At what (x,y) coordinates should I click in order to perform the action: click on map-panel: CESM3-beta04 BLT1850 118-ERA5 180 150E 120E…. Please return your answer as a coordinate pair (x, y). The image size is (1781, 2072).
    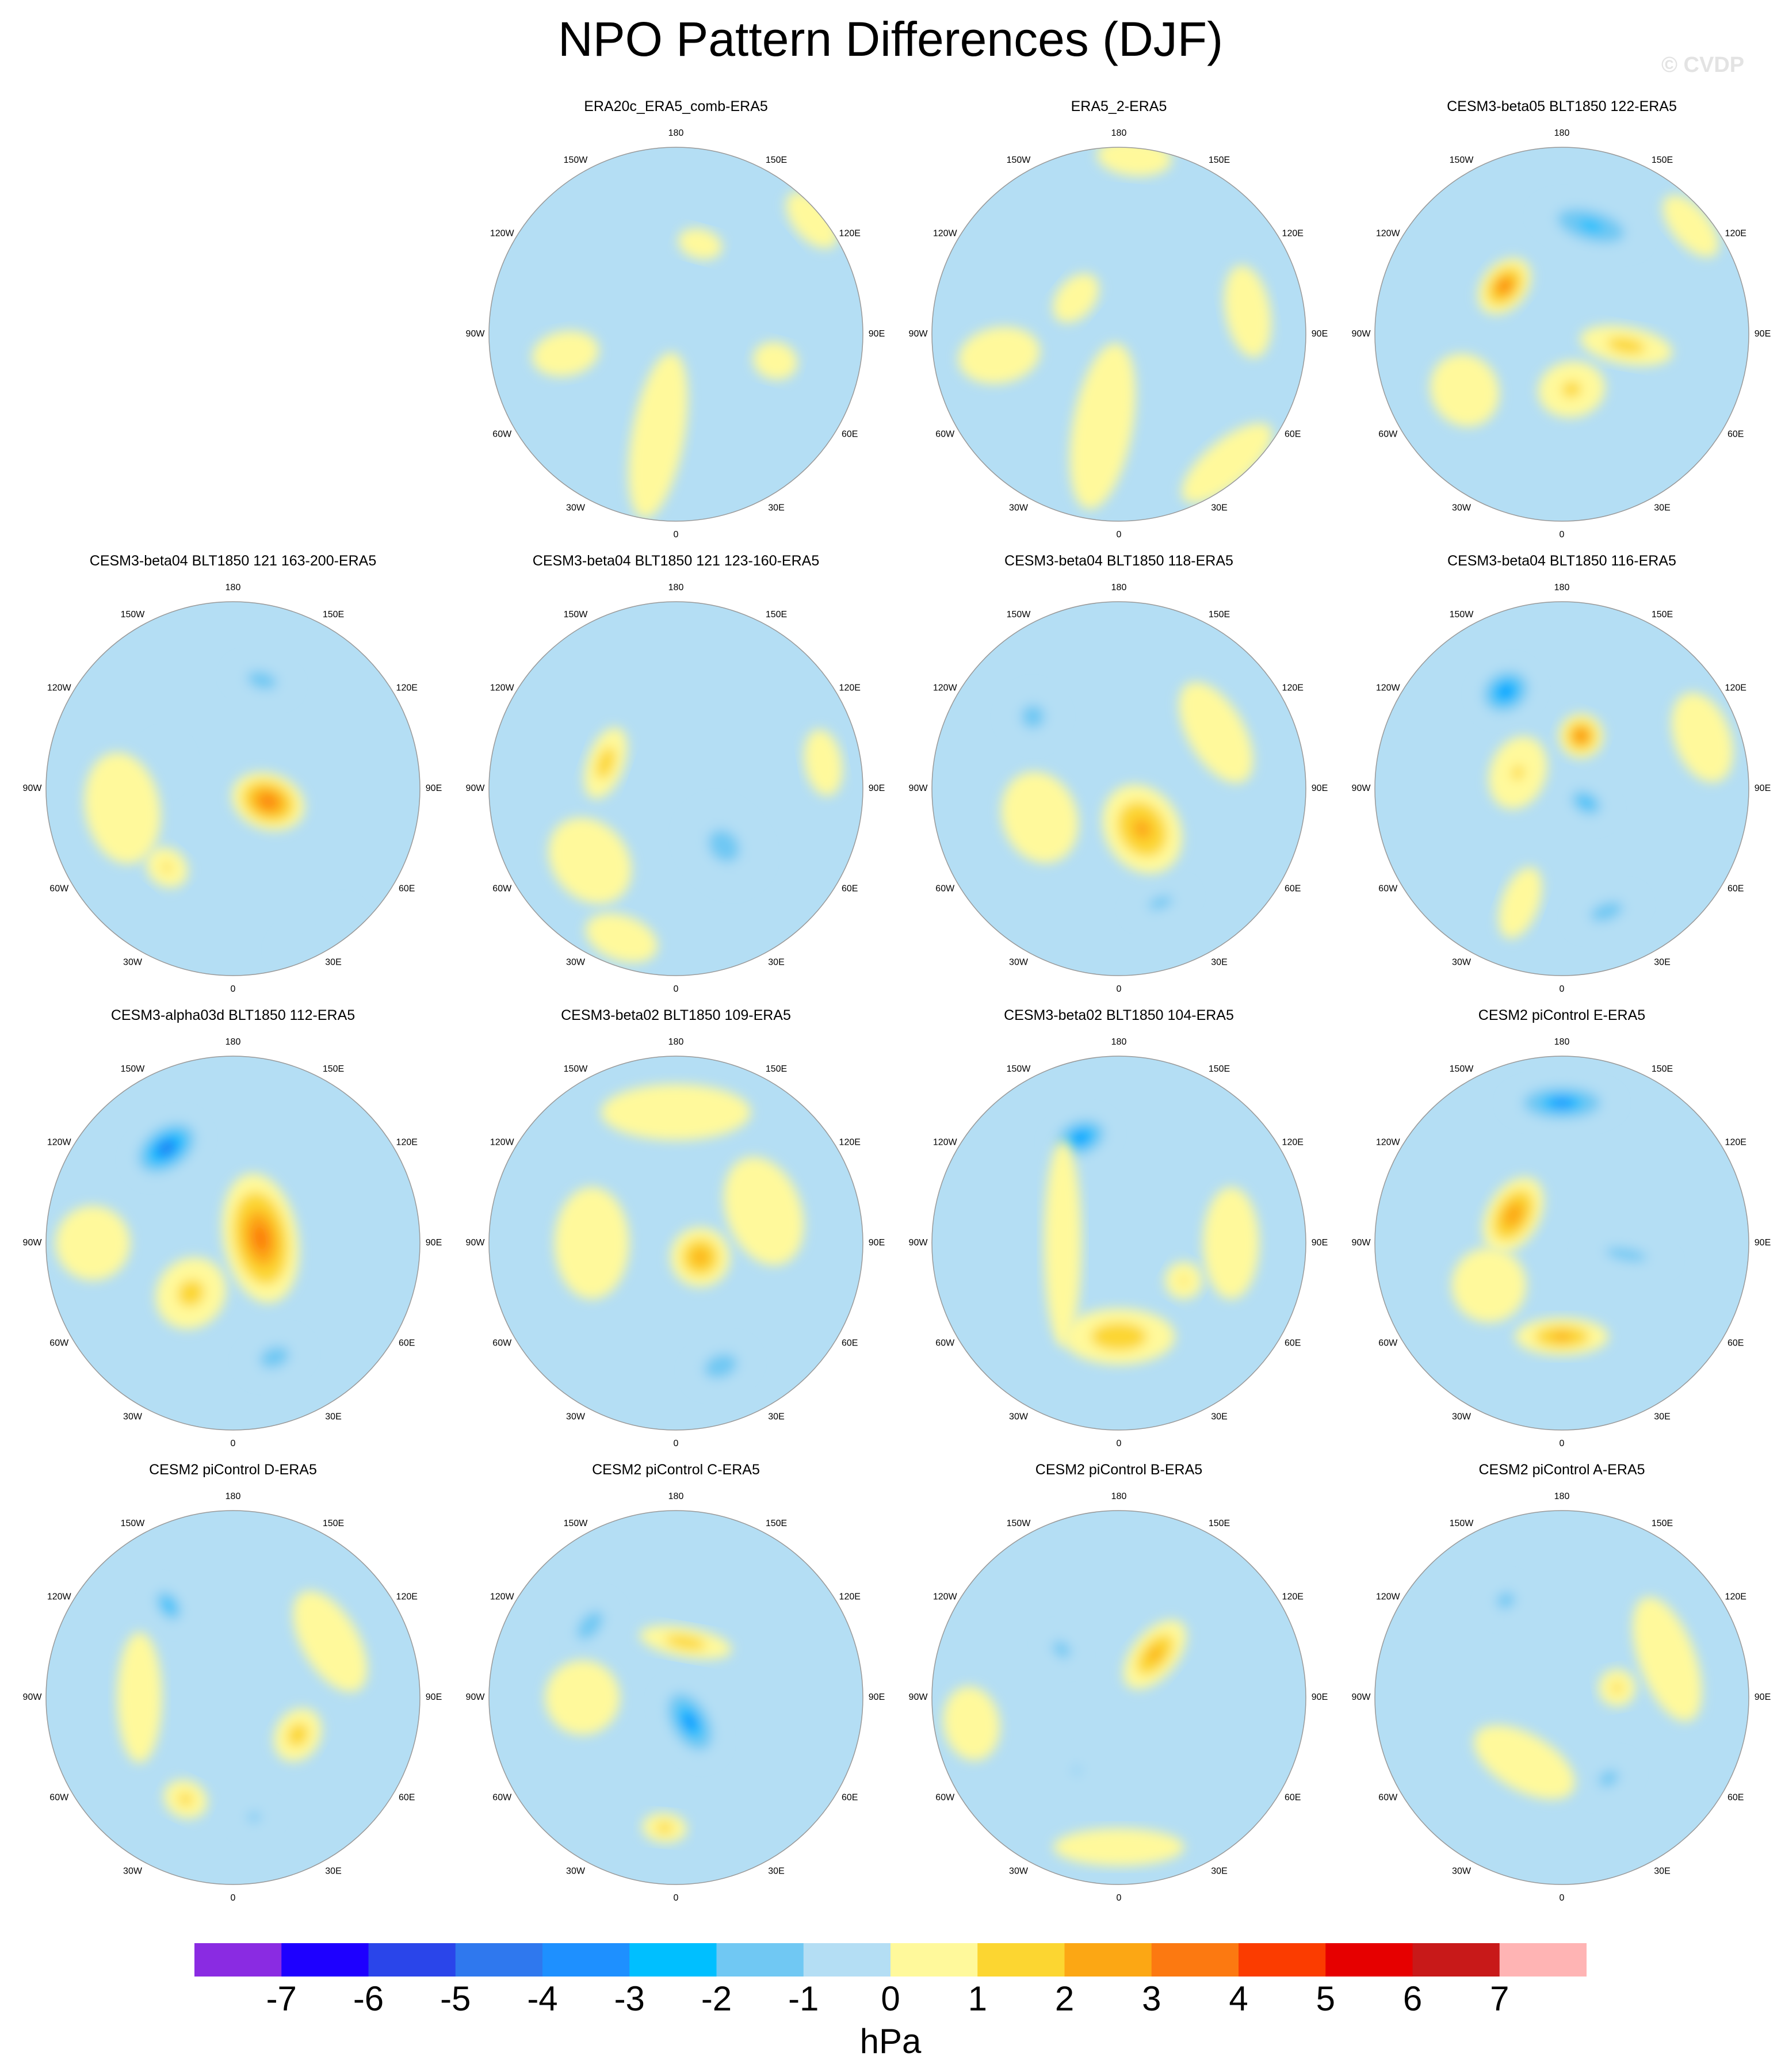
    Looking at the image, I should click on (1118, 779).